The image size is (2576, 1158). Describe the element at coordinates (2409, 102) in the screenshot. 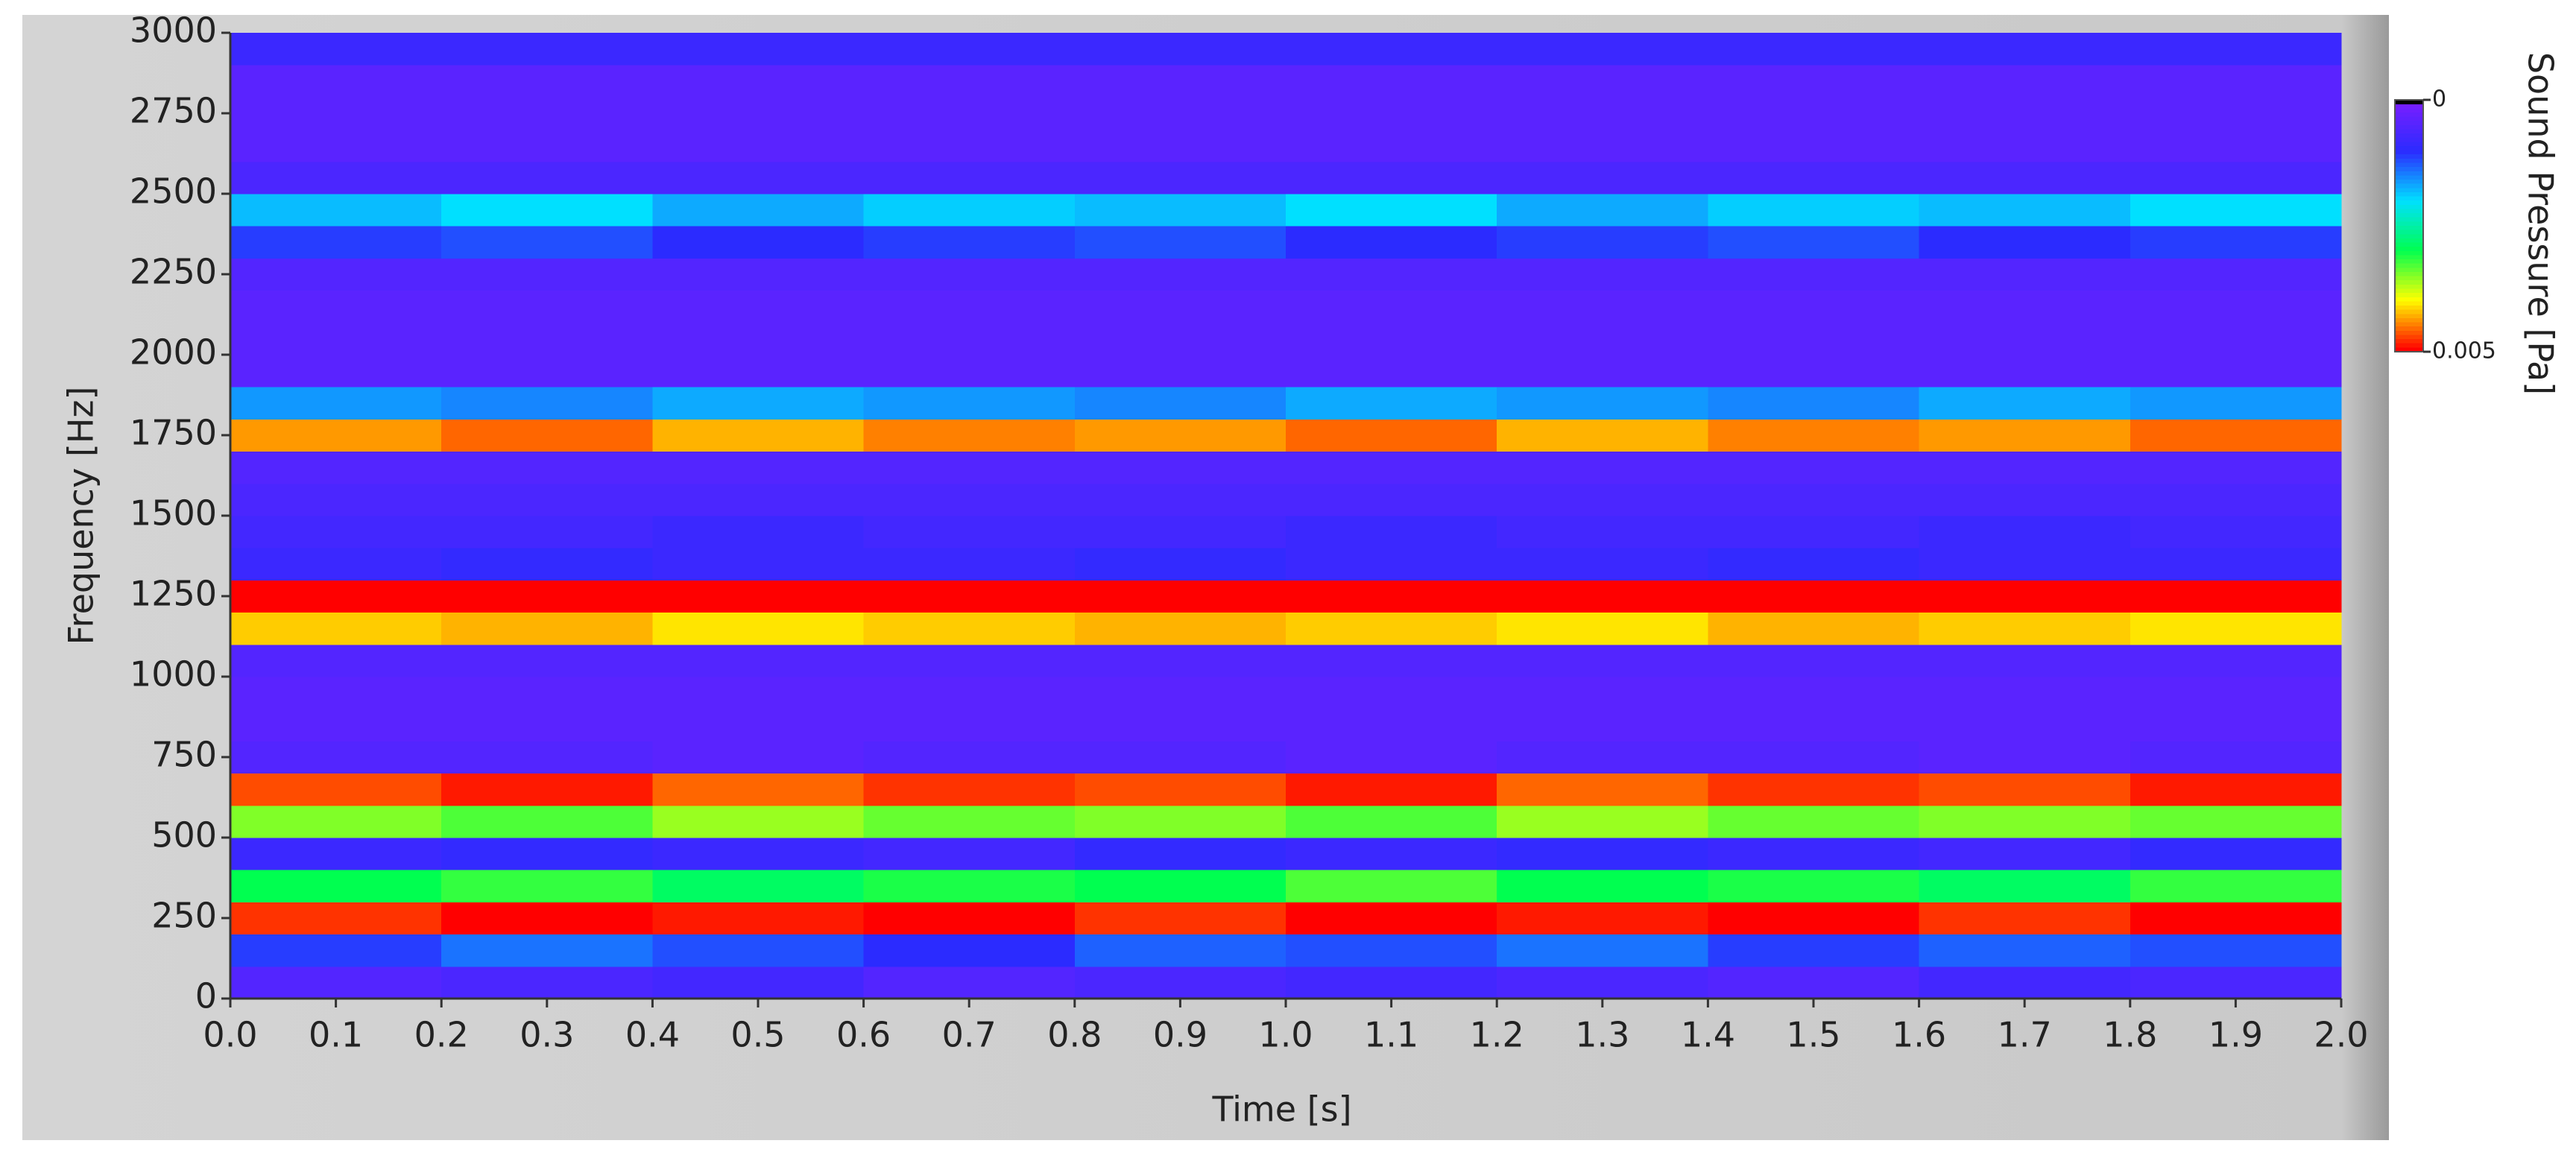

I see `colorbar-top` at that location.